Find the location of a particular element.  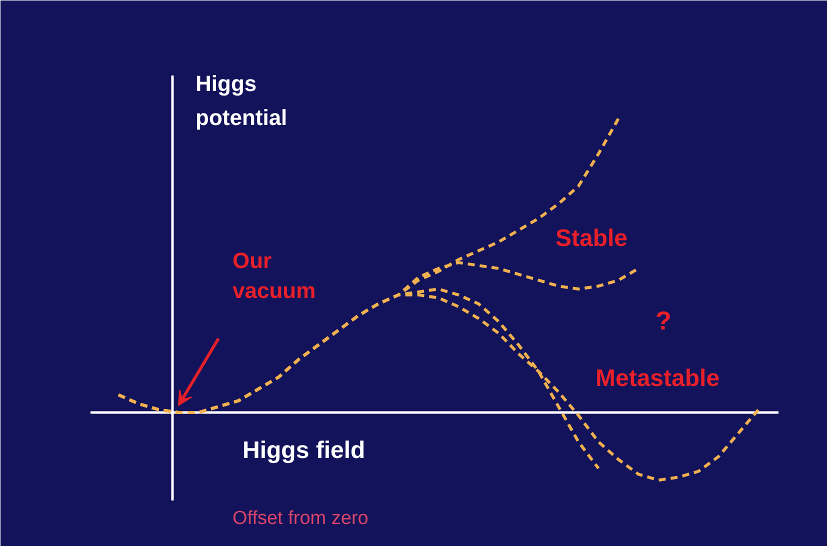

annotation: Stable is located at coordinates (592, 238).